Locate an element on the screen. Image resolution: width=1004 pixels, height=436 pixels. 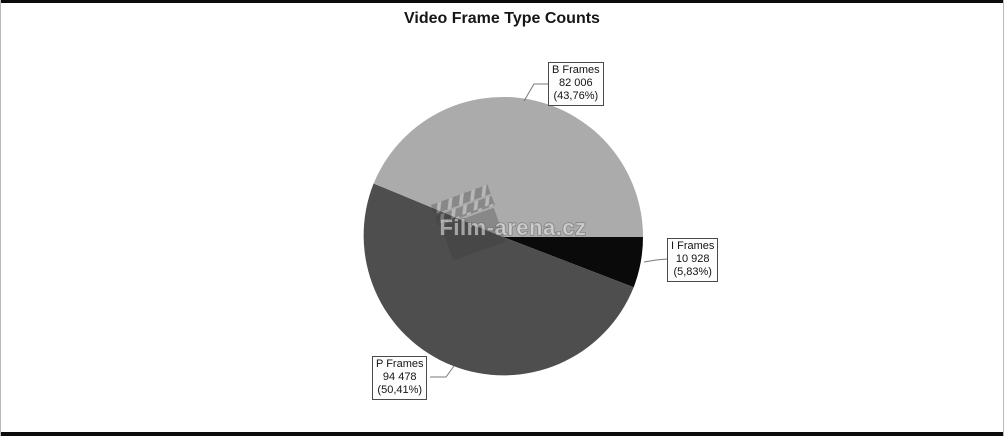
slice-value: 82 006 is located at coordinates (576, 83).